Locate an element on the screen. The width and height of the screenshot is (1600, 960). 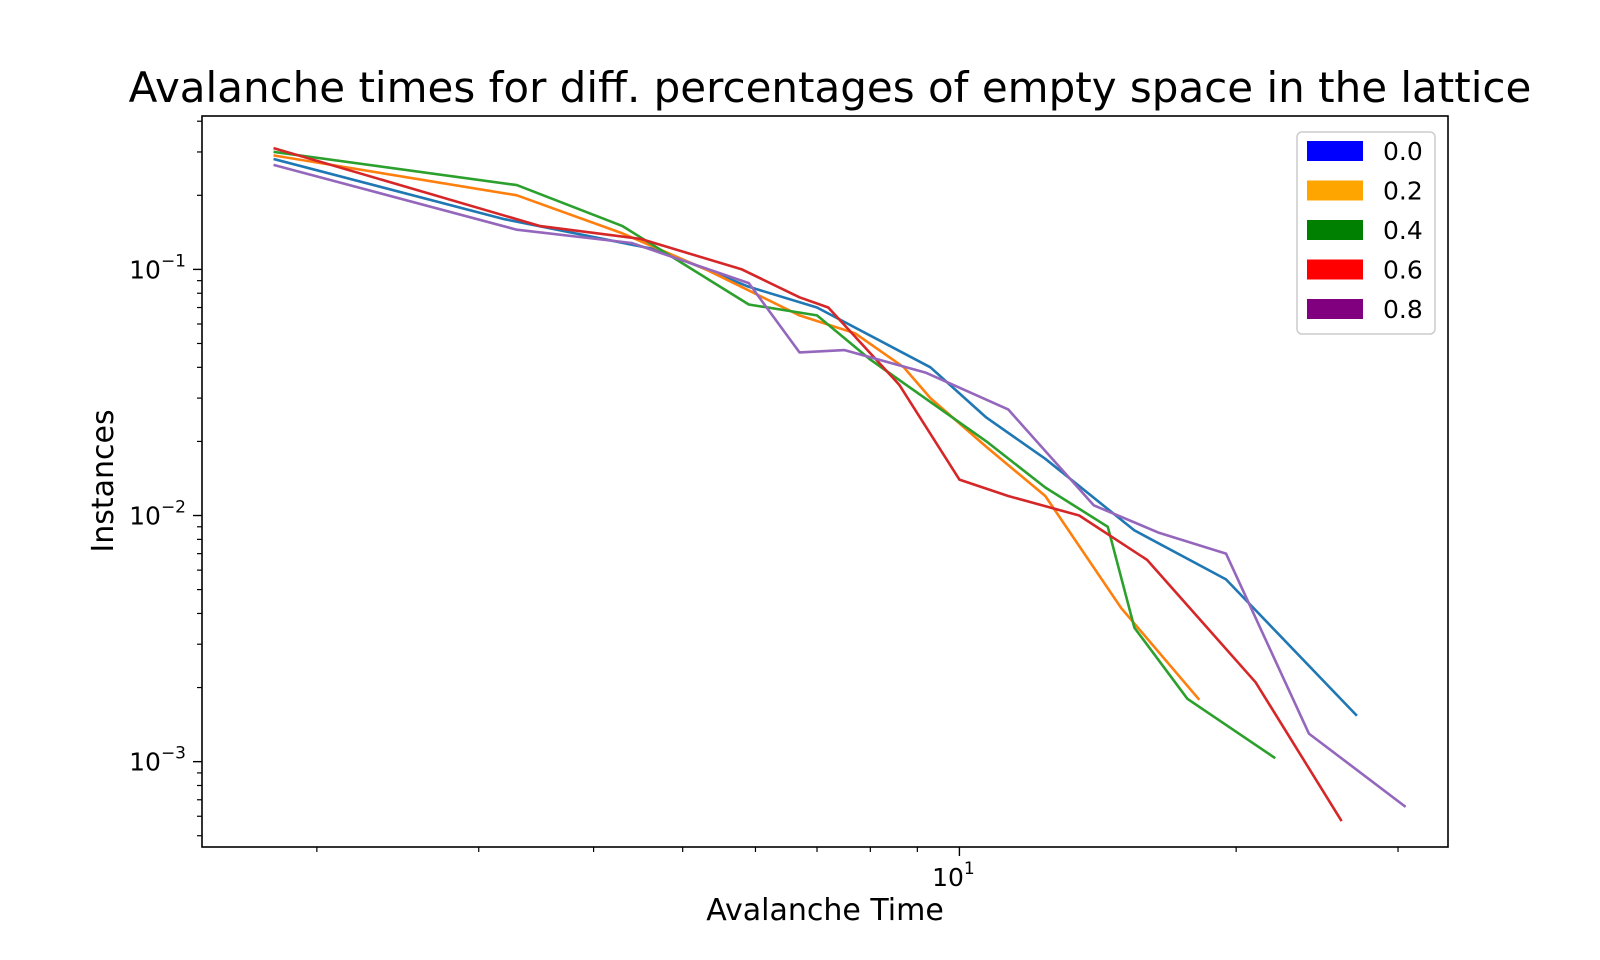
y-axis-label: Instances is located at coordinates (103, 480).